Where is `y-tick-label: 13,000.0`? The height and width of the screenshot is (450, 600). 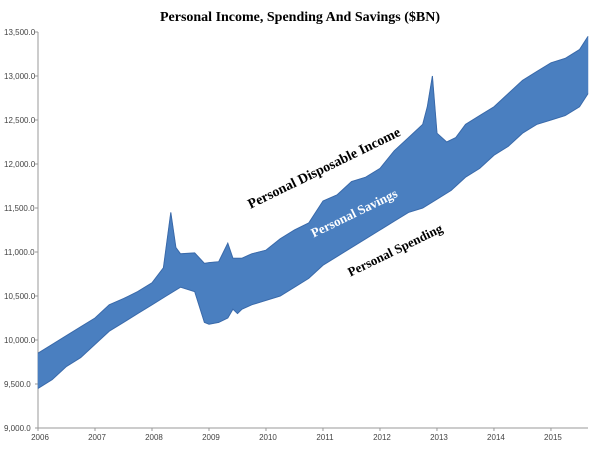 y-tick-label: 13,000.0 is located at coordinates (20, 76).